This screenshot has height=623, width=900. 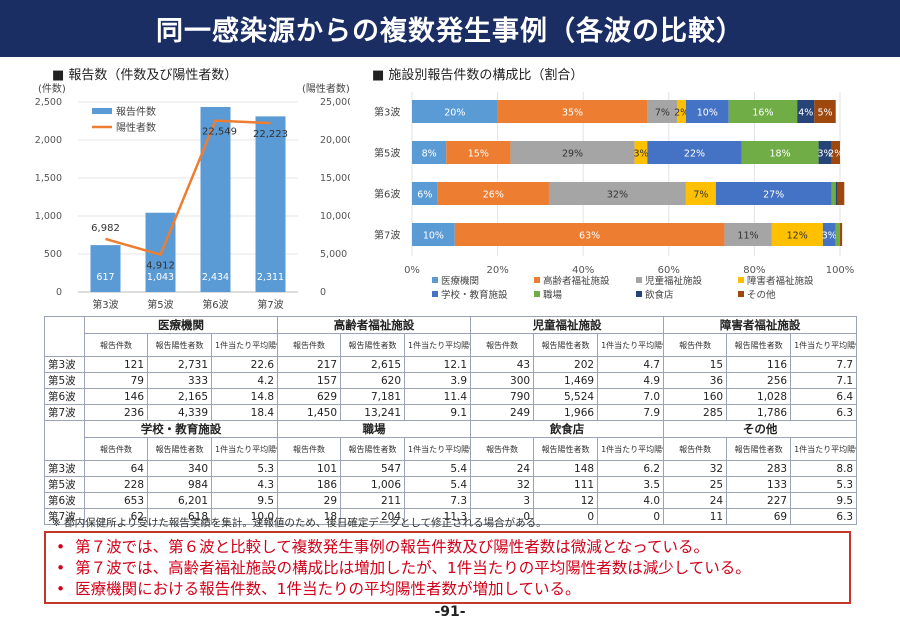 I want to click on table-cell: 256, so click(x=759, y=380).